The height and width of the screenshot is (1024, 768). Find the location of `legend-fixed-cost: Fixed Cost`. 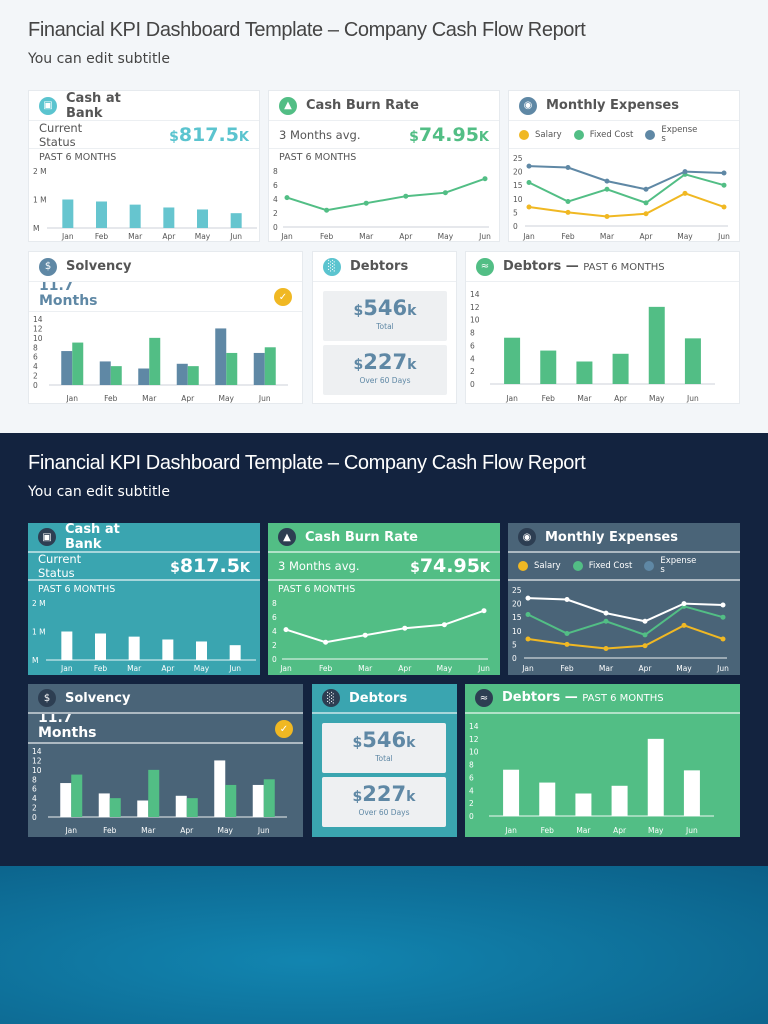

legend-fixed-cost: Fixed Cost is located at coordinates (603, 134).